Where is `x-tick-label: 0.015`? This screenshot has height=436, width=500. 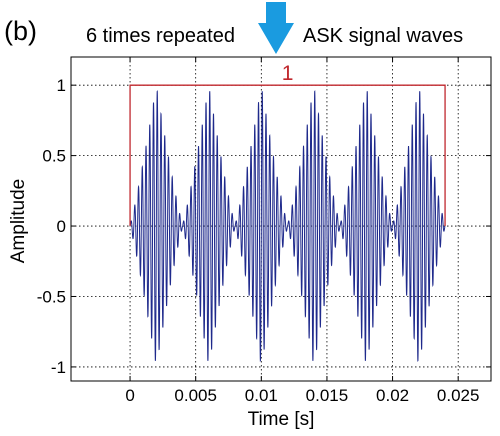 x-tick-label: 0.015 is located at coordinates (327, 395).